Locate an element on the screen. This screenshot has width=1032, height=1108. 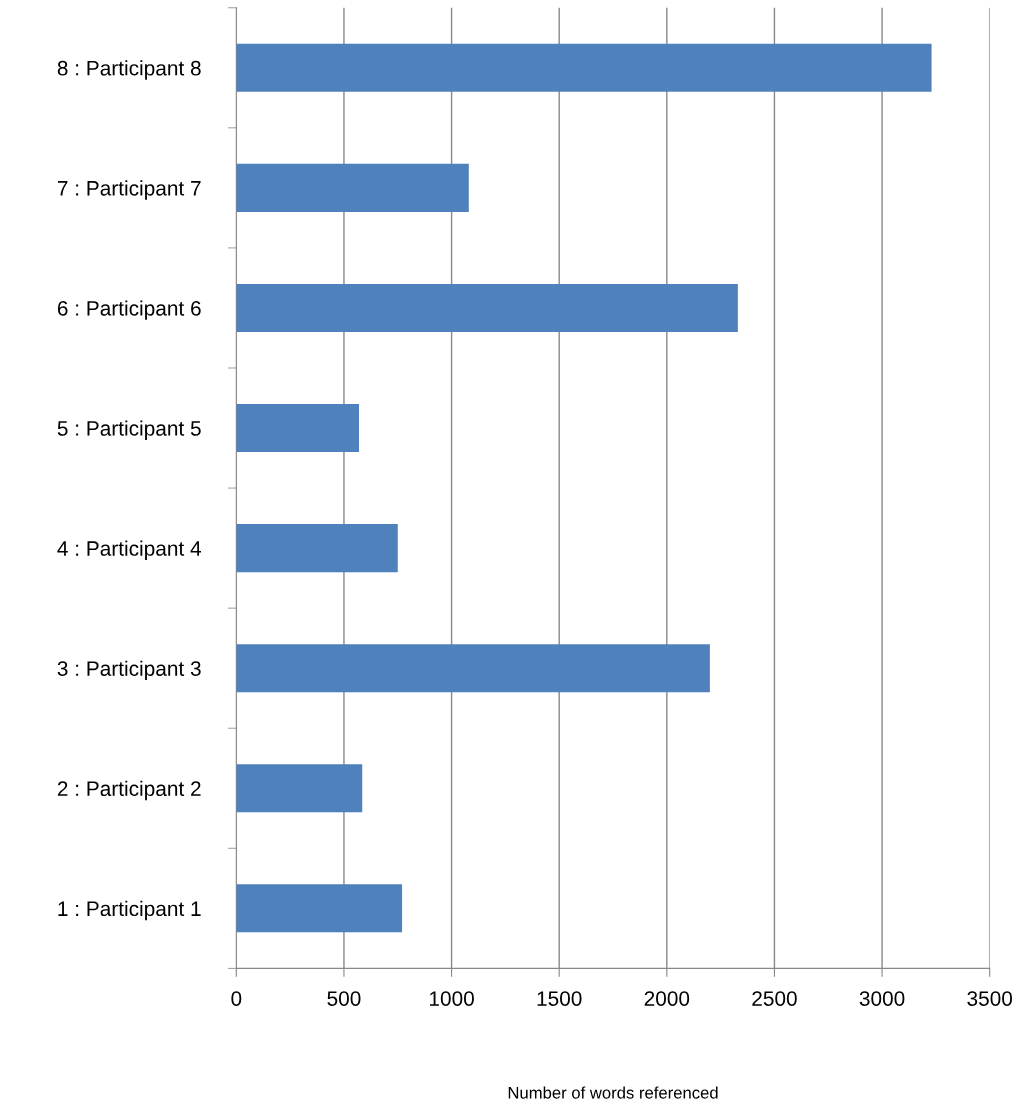
y-tick-label: 8 : Participant 8 is located at coordinates (129, 70).